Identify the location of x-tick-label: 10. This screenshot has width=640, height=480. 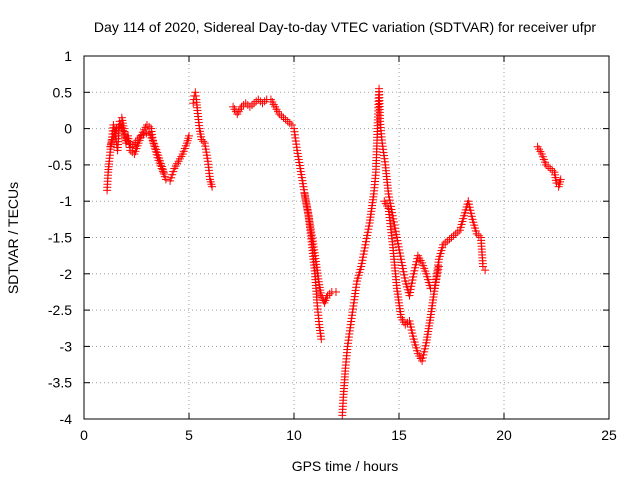
(294, 435).